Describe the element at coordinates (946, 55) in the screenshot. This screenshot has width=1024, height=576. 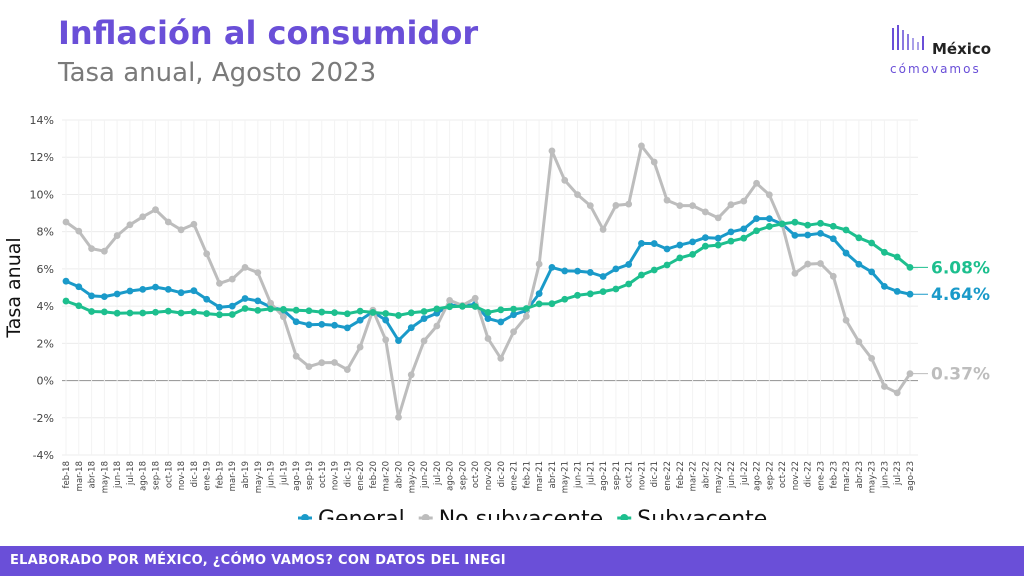
I see `mexico-como-vamos-logo: México cómovamos` at that location.